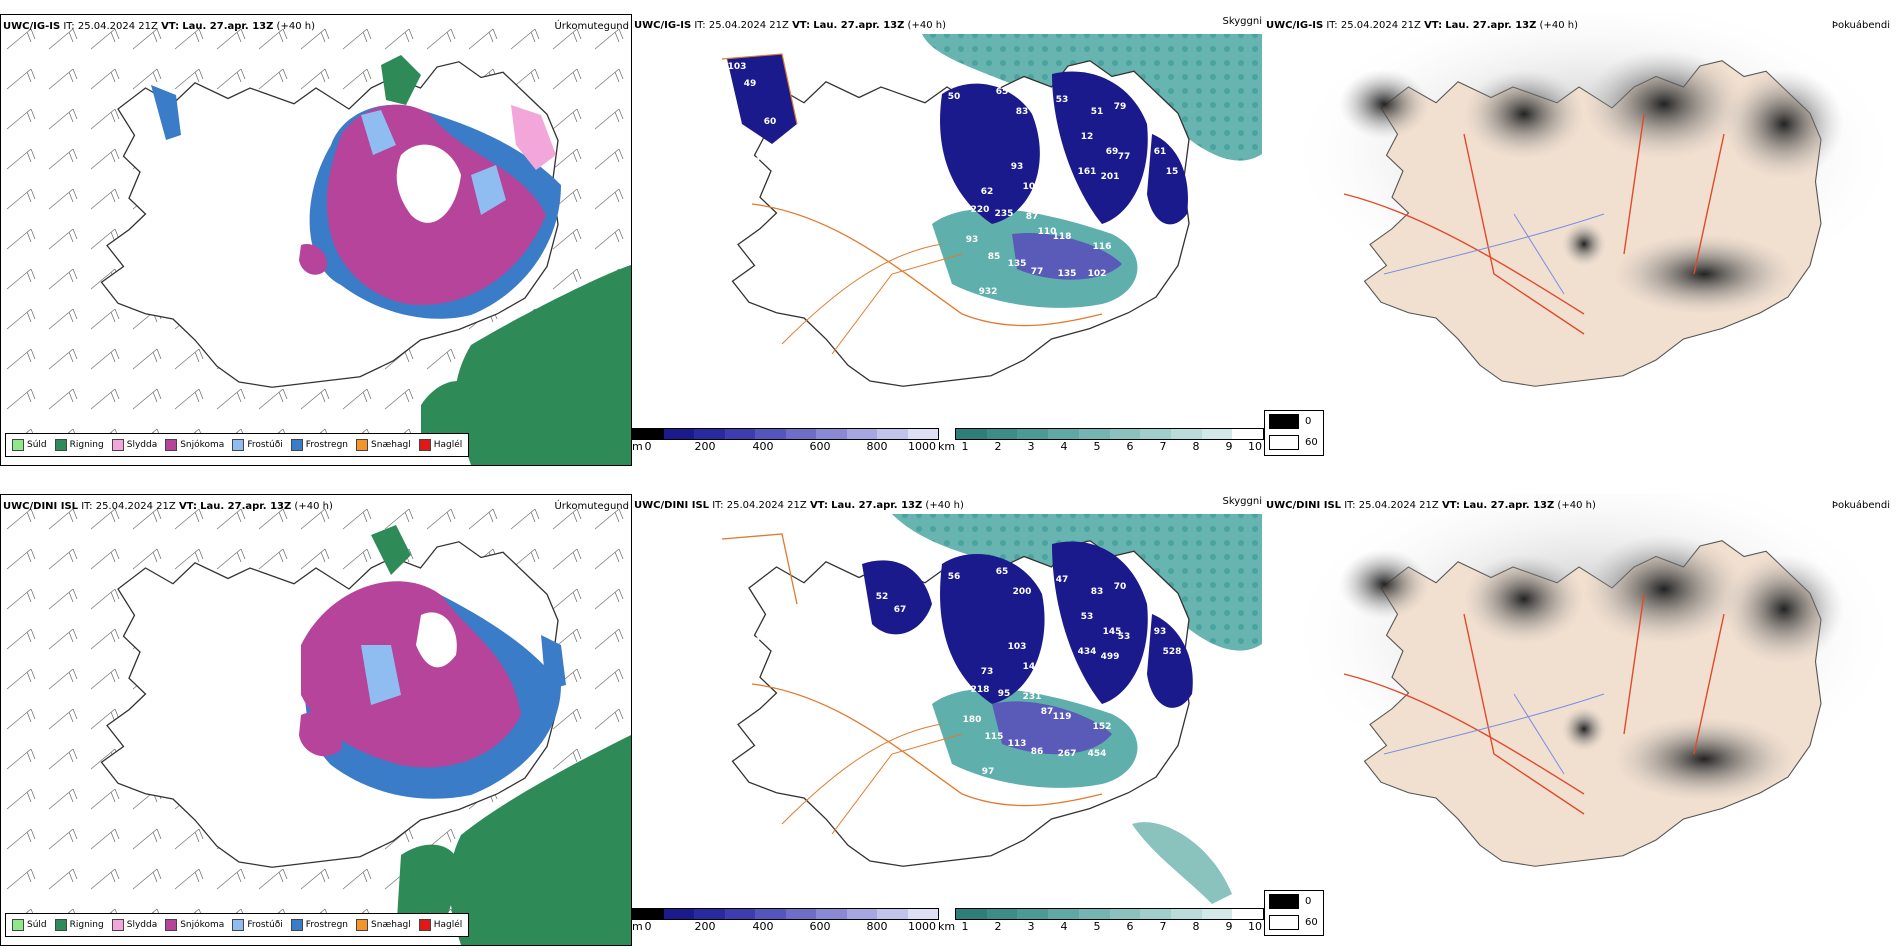  What do you see at coordinates (954, 97) in the screenshot?
I see `ceiling-label: 50` at bounding box center [954, 97].